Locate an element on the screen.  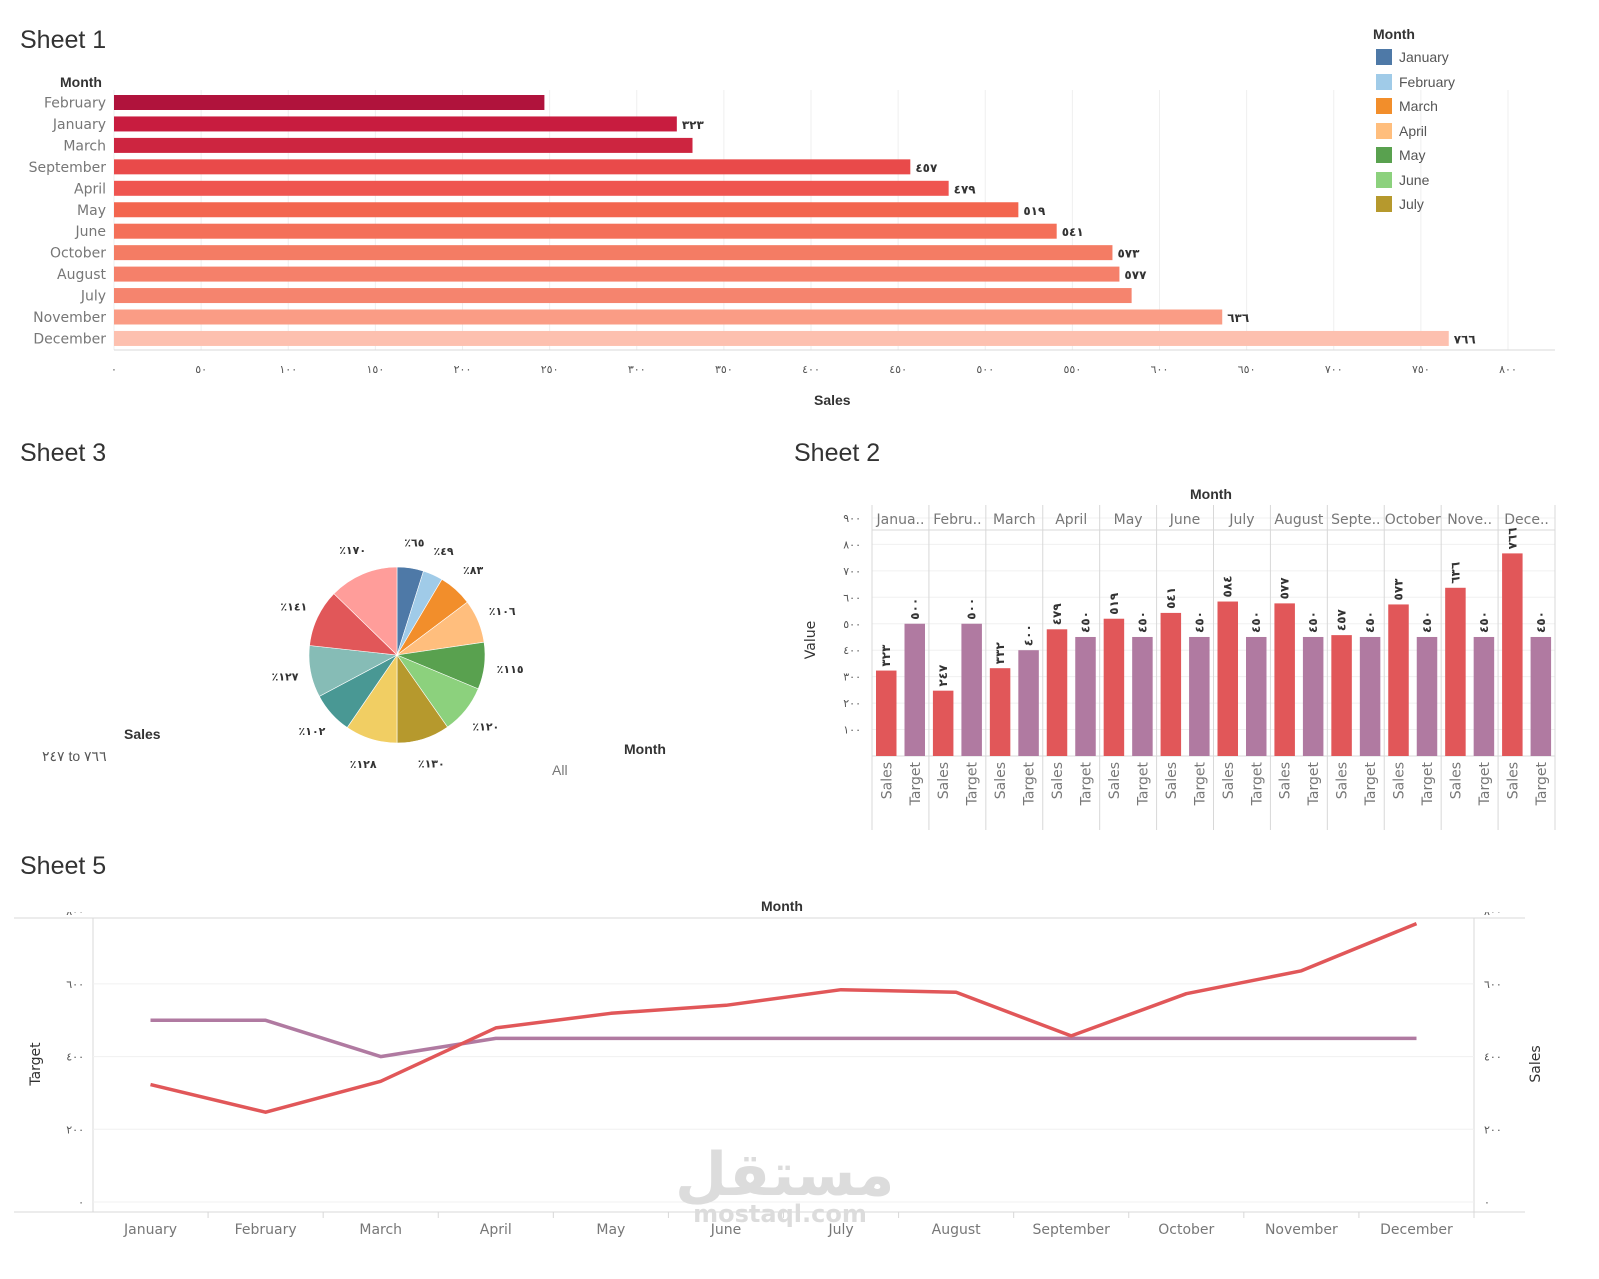
legend-item-march: March is located at coordinates (1407, 106).